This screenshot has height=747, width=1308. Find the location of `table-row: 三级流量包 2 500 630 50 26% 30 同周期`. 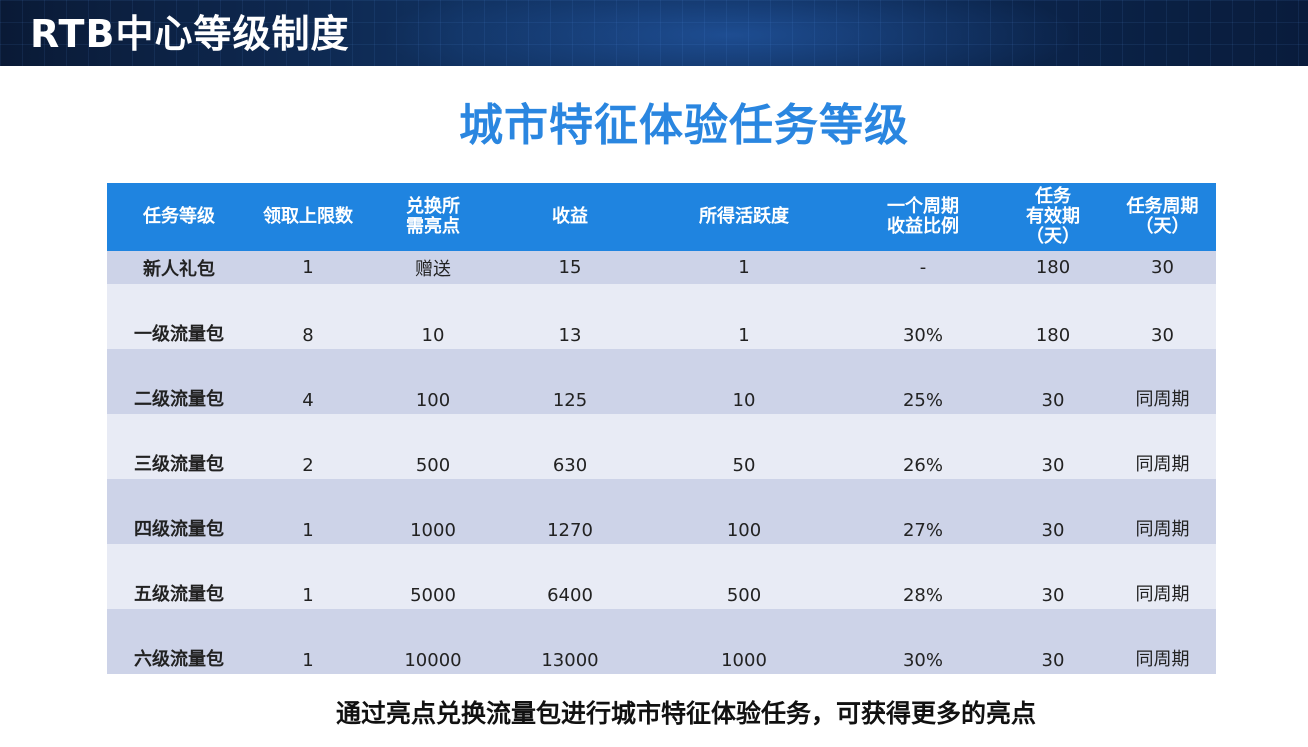

table-row: 三级流量包 2 500 630 50 26% 30 同周期 is located at coordinates (661, 446).